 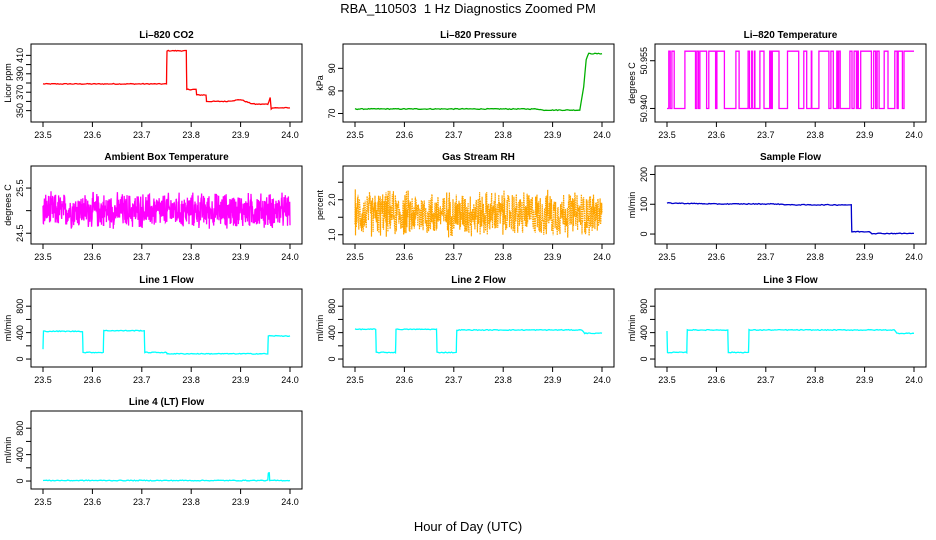 I want to click on series-line-line1, so click(x=166, y=342).